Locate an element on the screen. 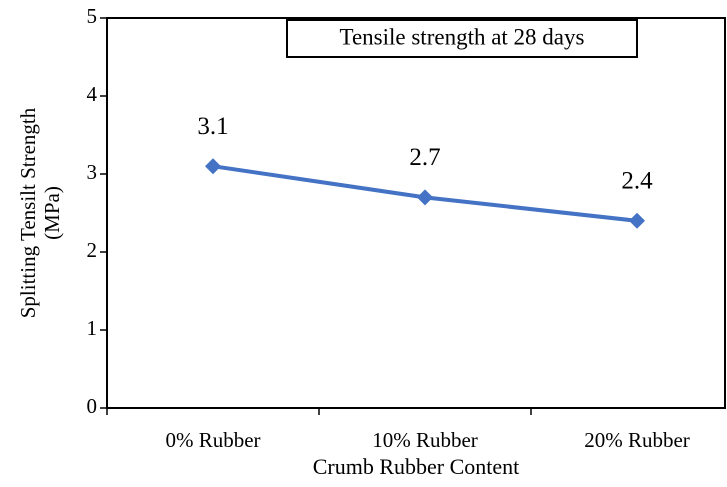  title-box is located at coordinates (462, 38).